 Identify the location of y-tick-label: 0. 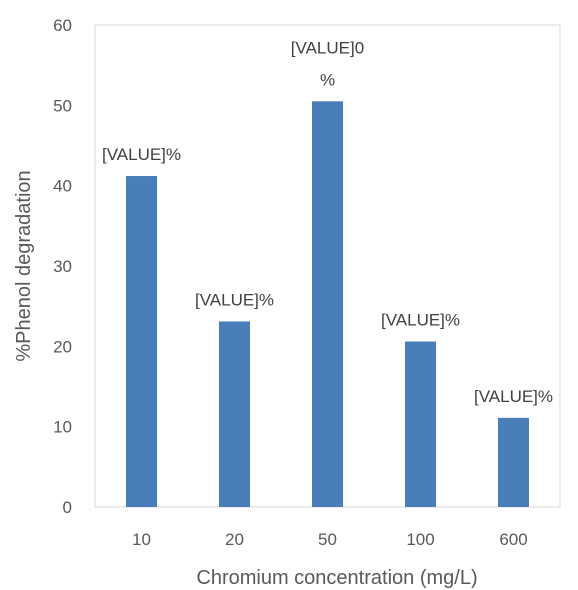
(67, 507).